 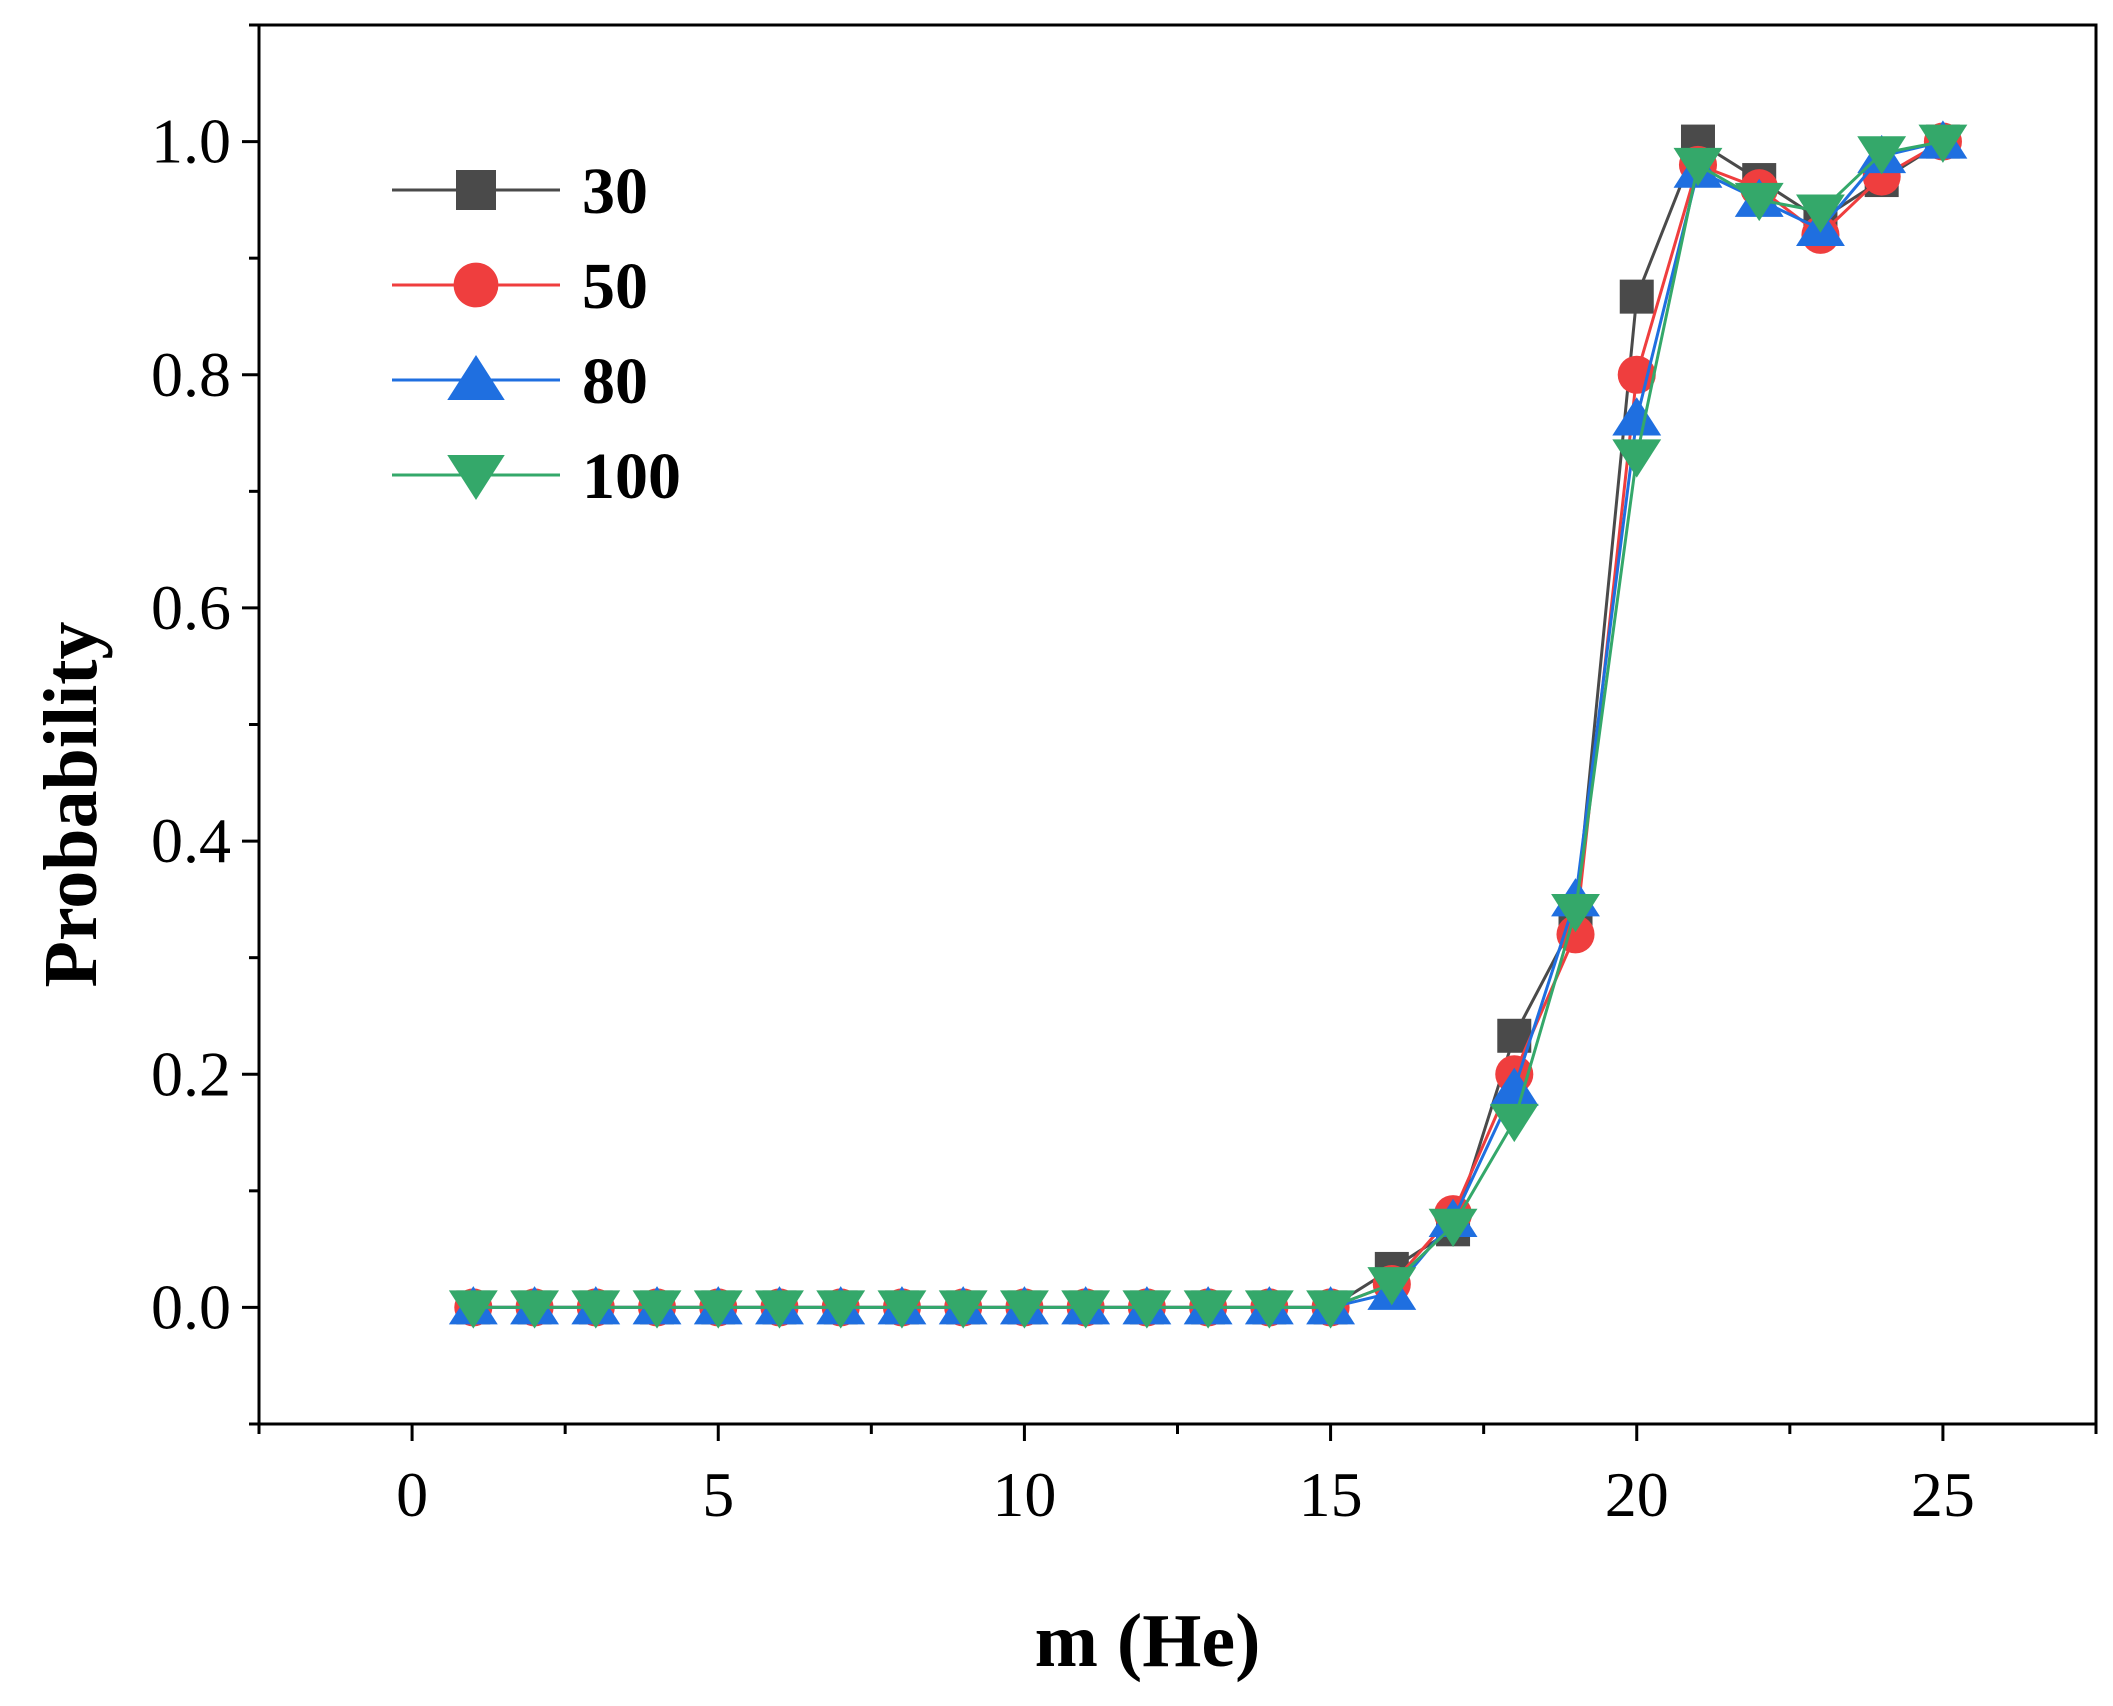 I want to click on y-tick-label: 1.0, so click(x=191, y=141).